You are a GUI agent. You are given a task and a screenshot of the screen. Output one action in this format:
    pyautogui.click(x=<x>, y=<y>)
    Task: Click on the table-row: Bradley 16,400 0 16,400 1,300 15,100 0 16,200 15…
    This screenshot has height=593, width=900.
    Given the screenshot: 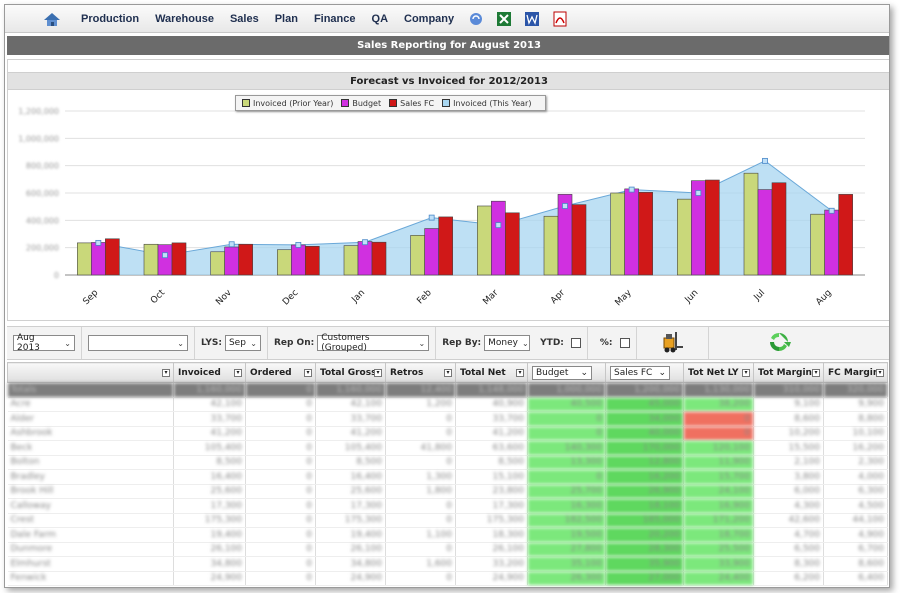 What is the action you would take?
    pyautogui.click(x=447, y=477)
    